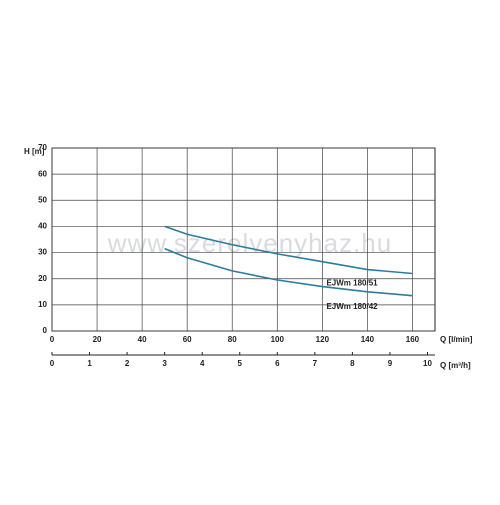 The height and width of the screenshot is (505, 500). What do you see at coordinates (52, 339) in the screenshot?
I see `x-tick-label: 0` at bounding box center [52, 339].